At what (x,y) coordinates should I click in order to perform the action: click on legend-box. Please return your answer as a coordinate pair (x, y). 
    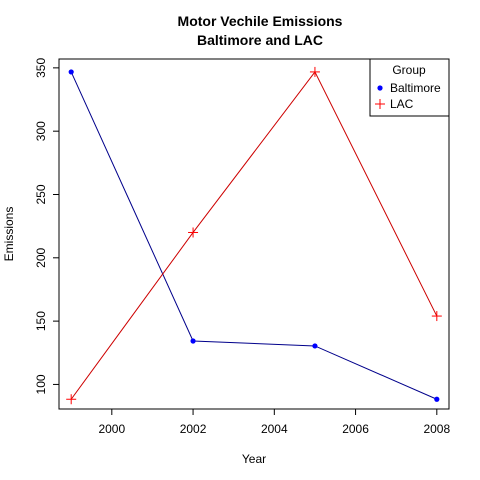
    Looking at the image, I should click on (409, 87).